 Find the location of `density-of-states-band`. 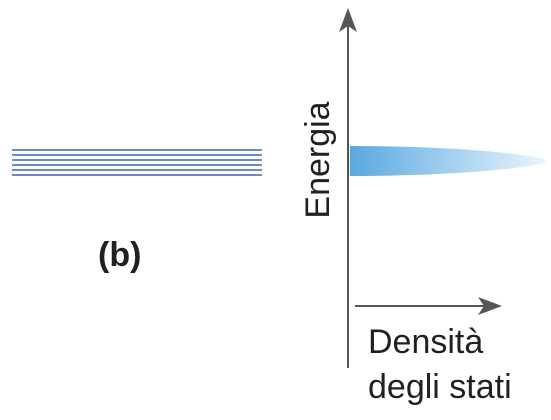

density-of-states-band is located at coordinates (448, 161).